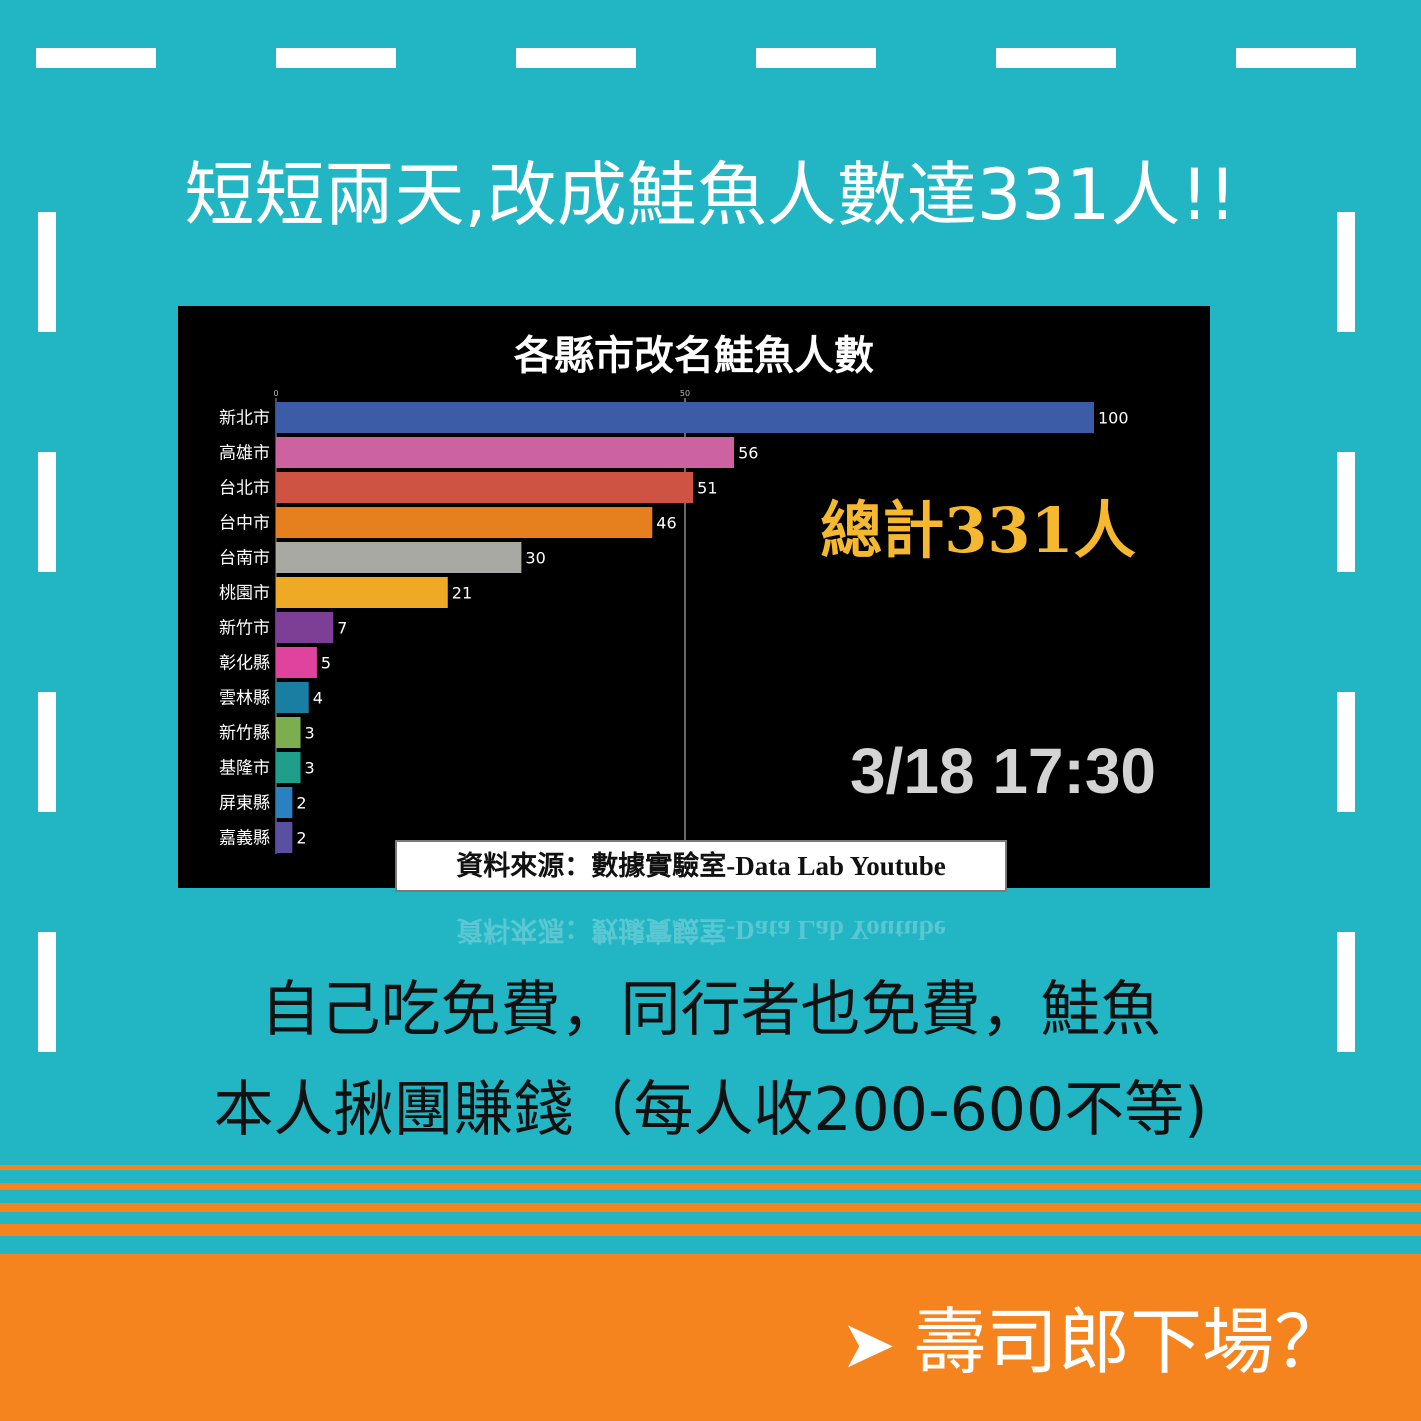 This screenshot has width=1421, height=1421. I want to click on footer-question: 壽司郎下場？, so click(1129, 1342).